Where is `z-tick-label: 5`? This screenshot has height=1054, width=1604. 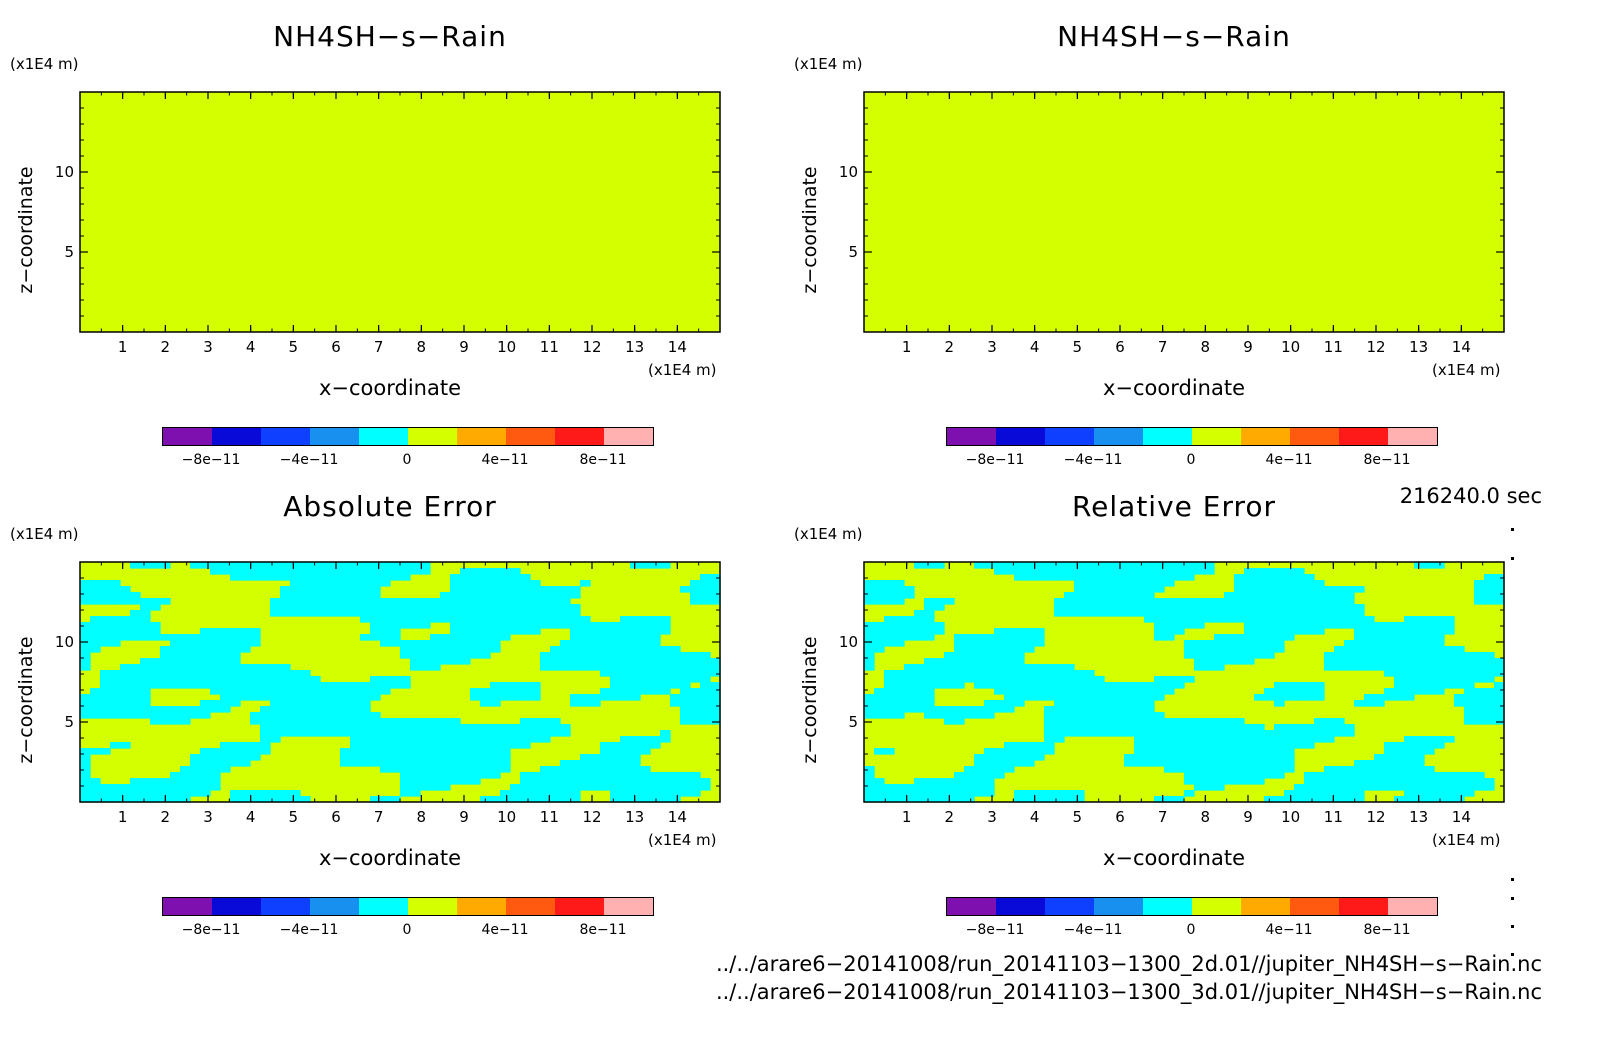
z-tick-label: 5 is located at coordinates (69, 722).